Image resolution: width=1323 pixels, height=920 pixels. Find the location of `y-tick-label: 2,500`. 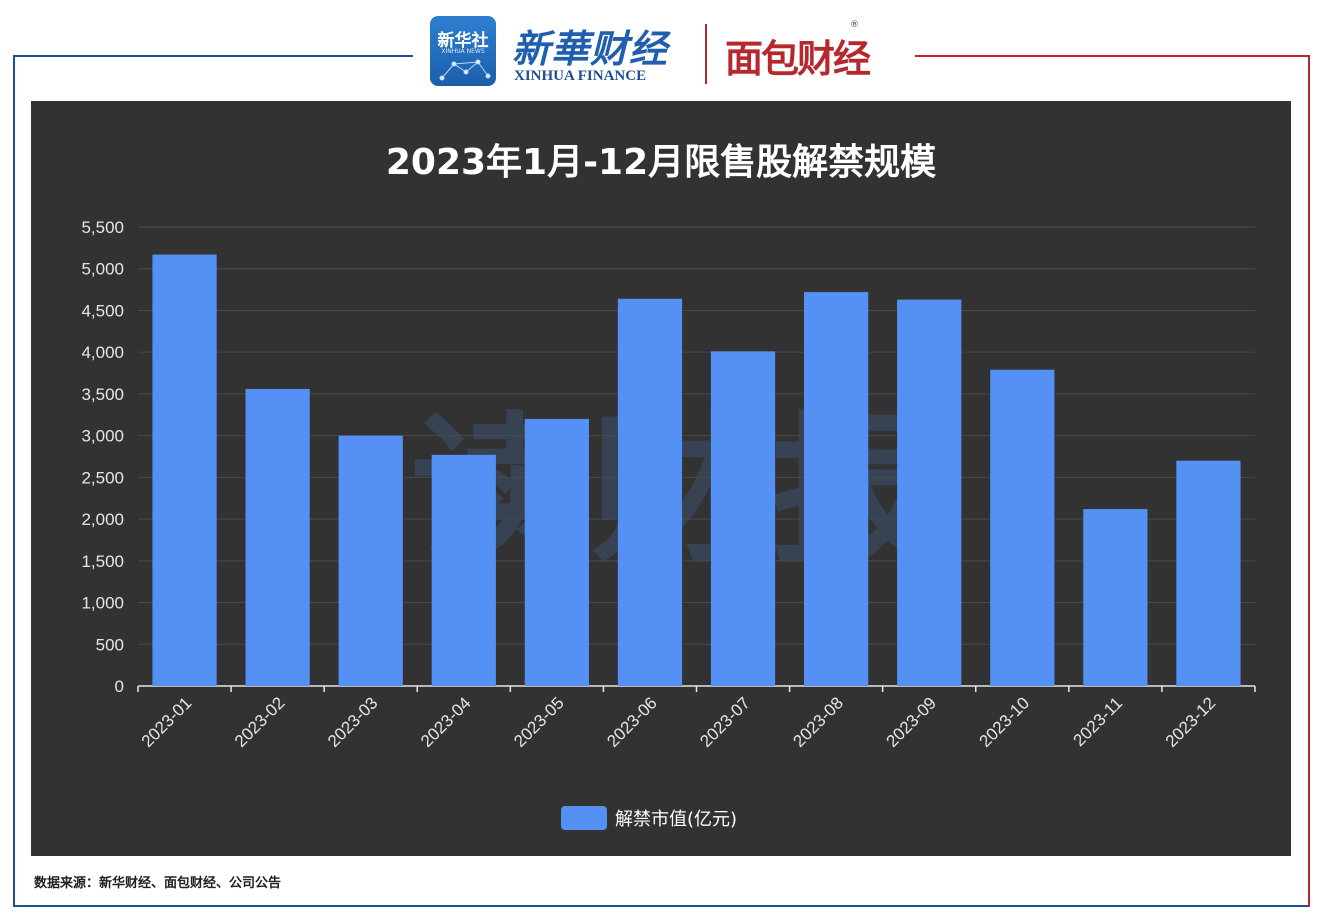

y-tick-label: 2,500 is located at coordinates (102, 477).